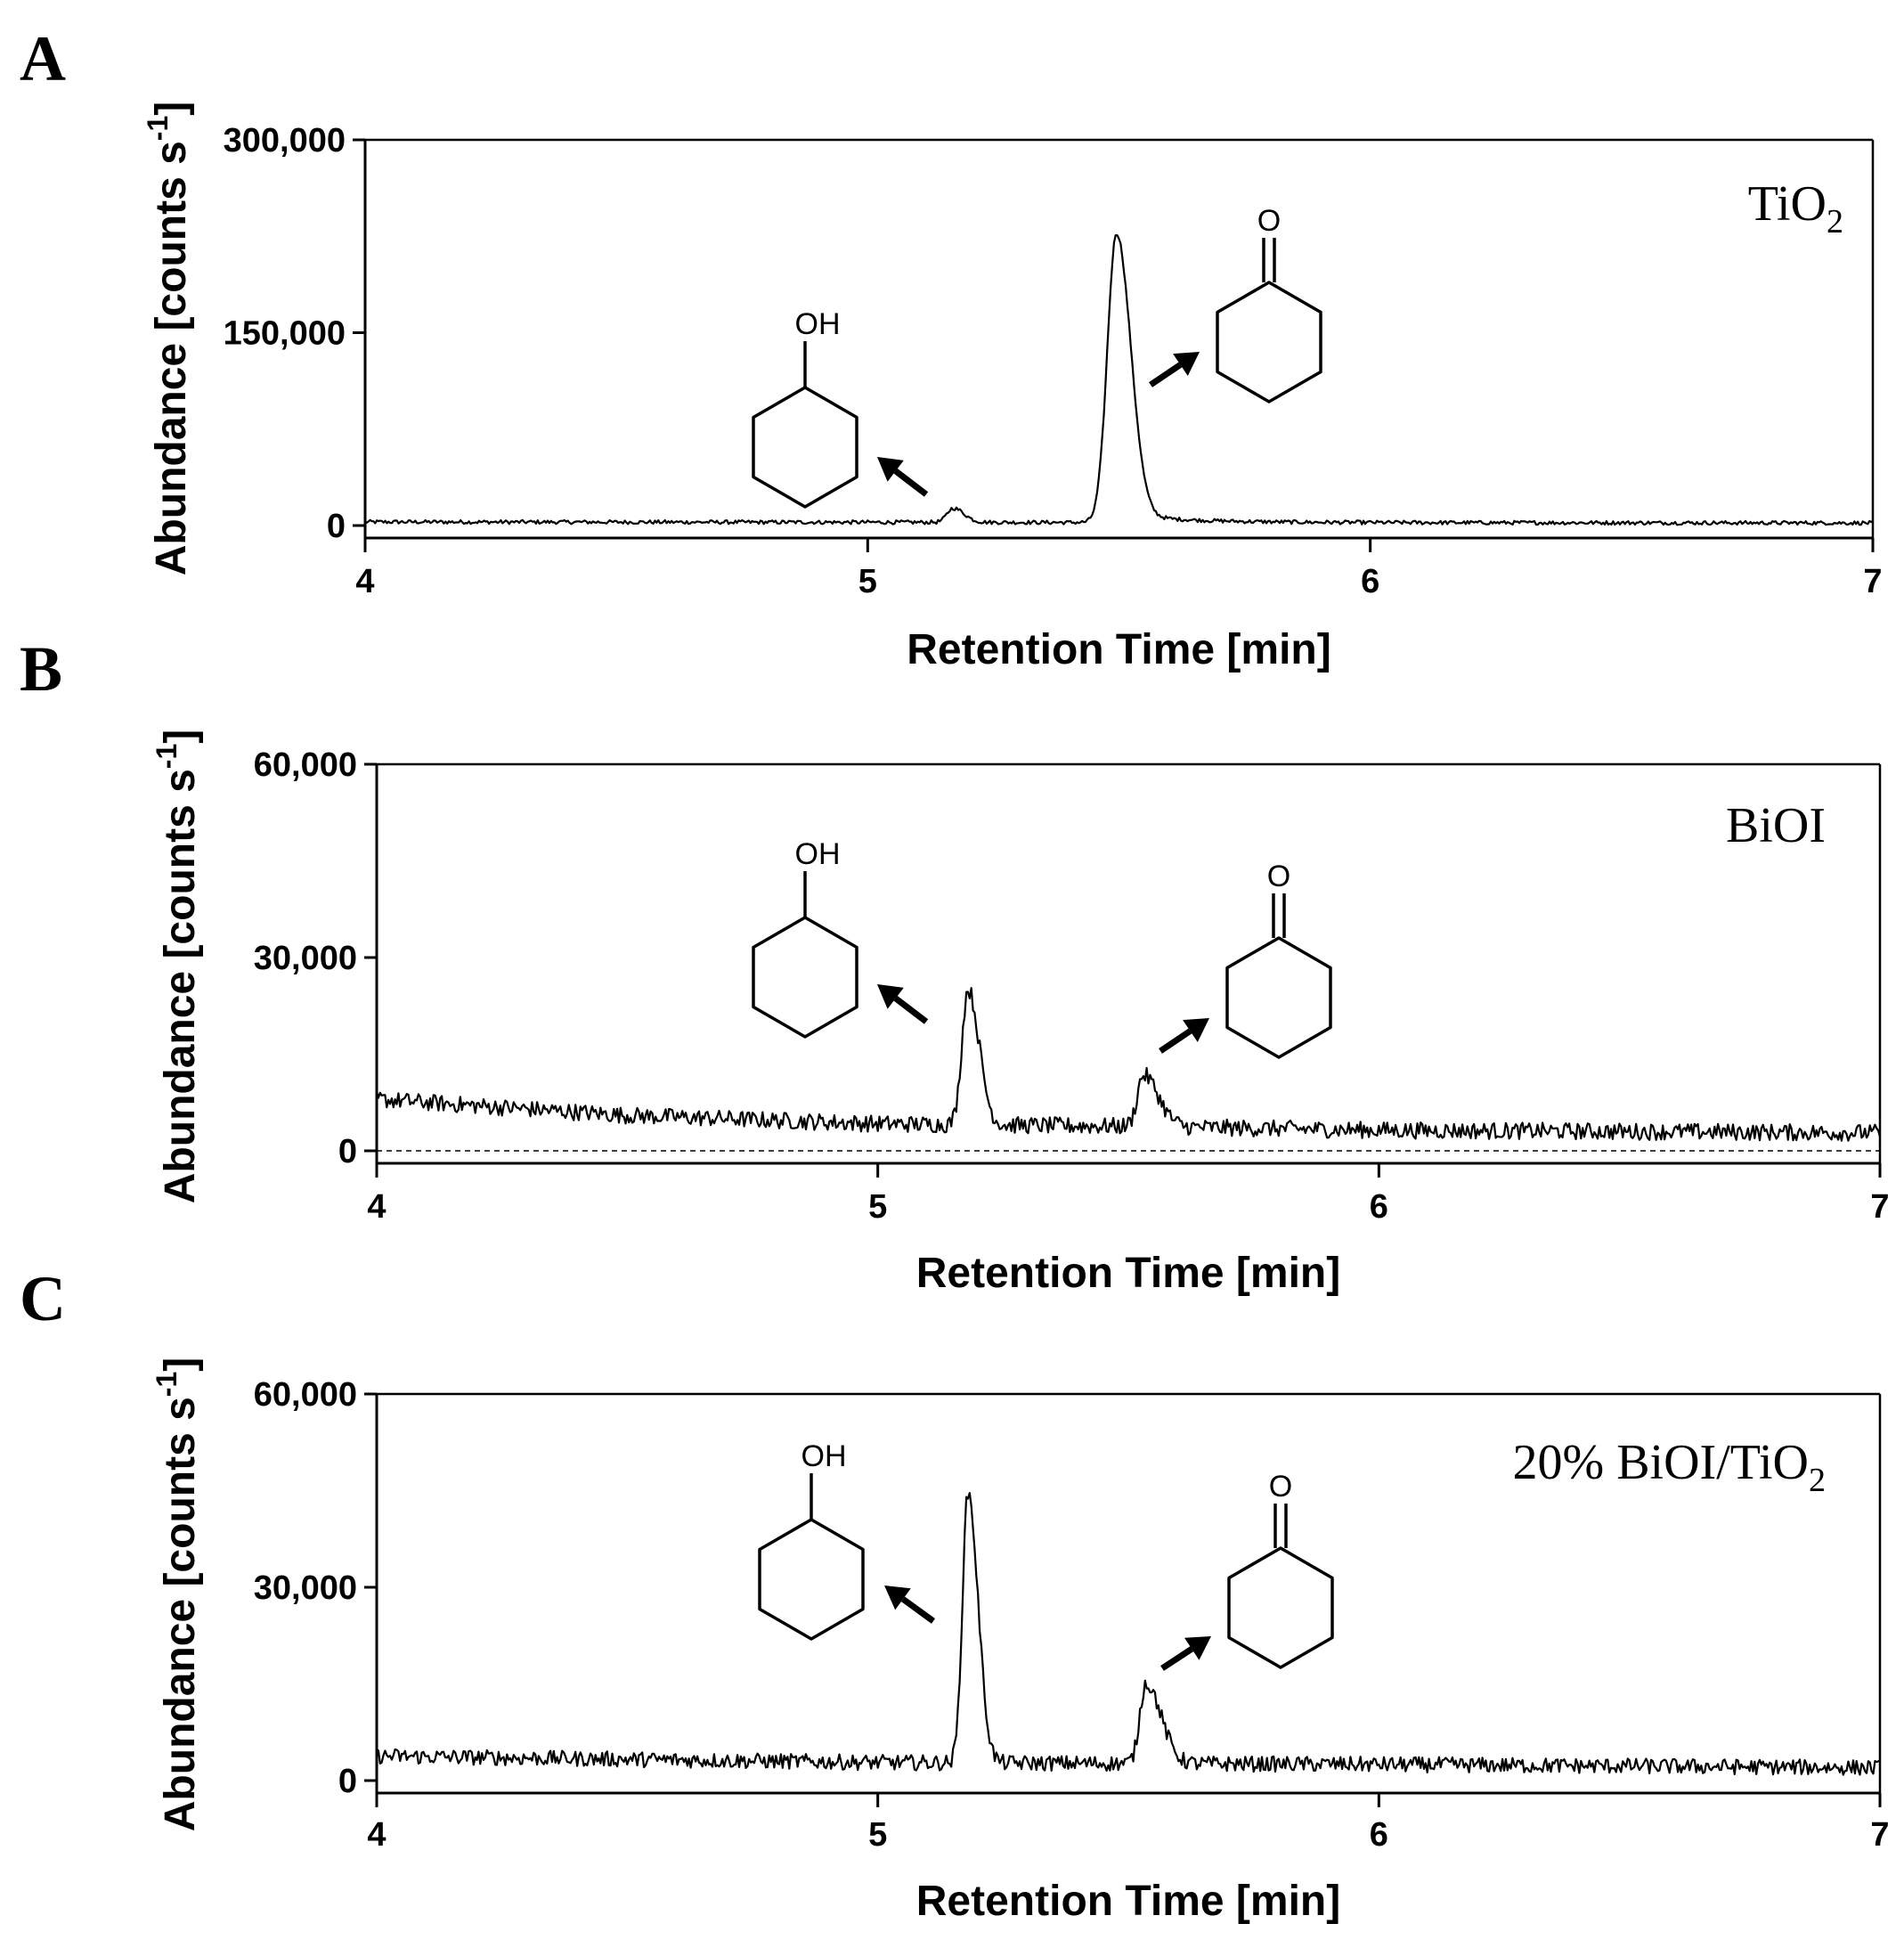  I want to click on cyclohexanol-arrow-b, so click(903, 1004).